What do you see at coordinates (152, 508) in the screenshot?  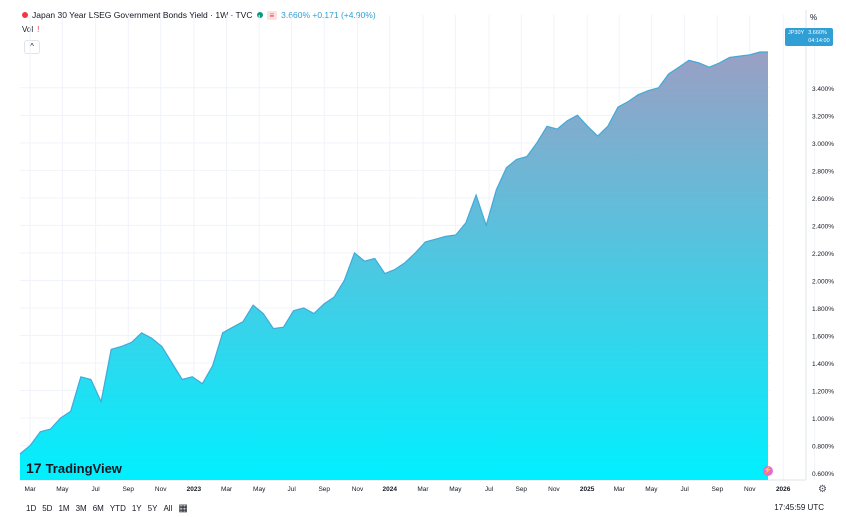 I see `range-5y-button: 5Y` at bounding box center [152, 508].